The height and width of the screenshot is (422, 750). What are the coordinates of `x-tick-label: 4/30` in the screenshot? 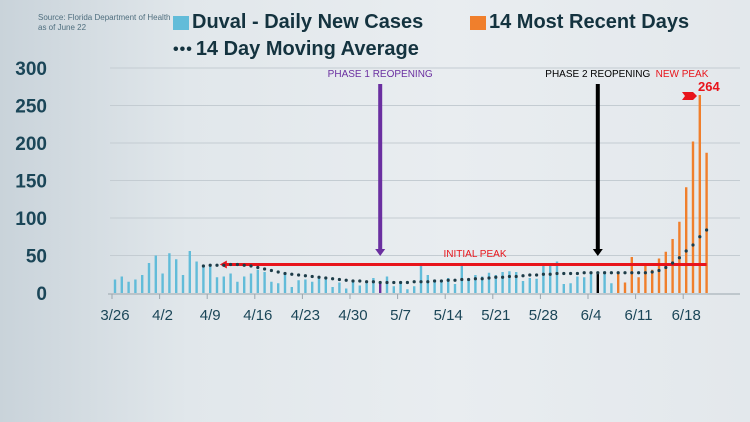 It's located at (352, 315).